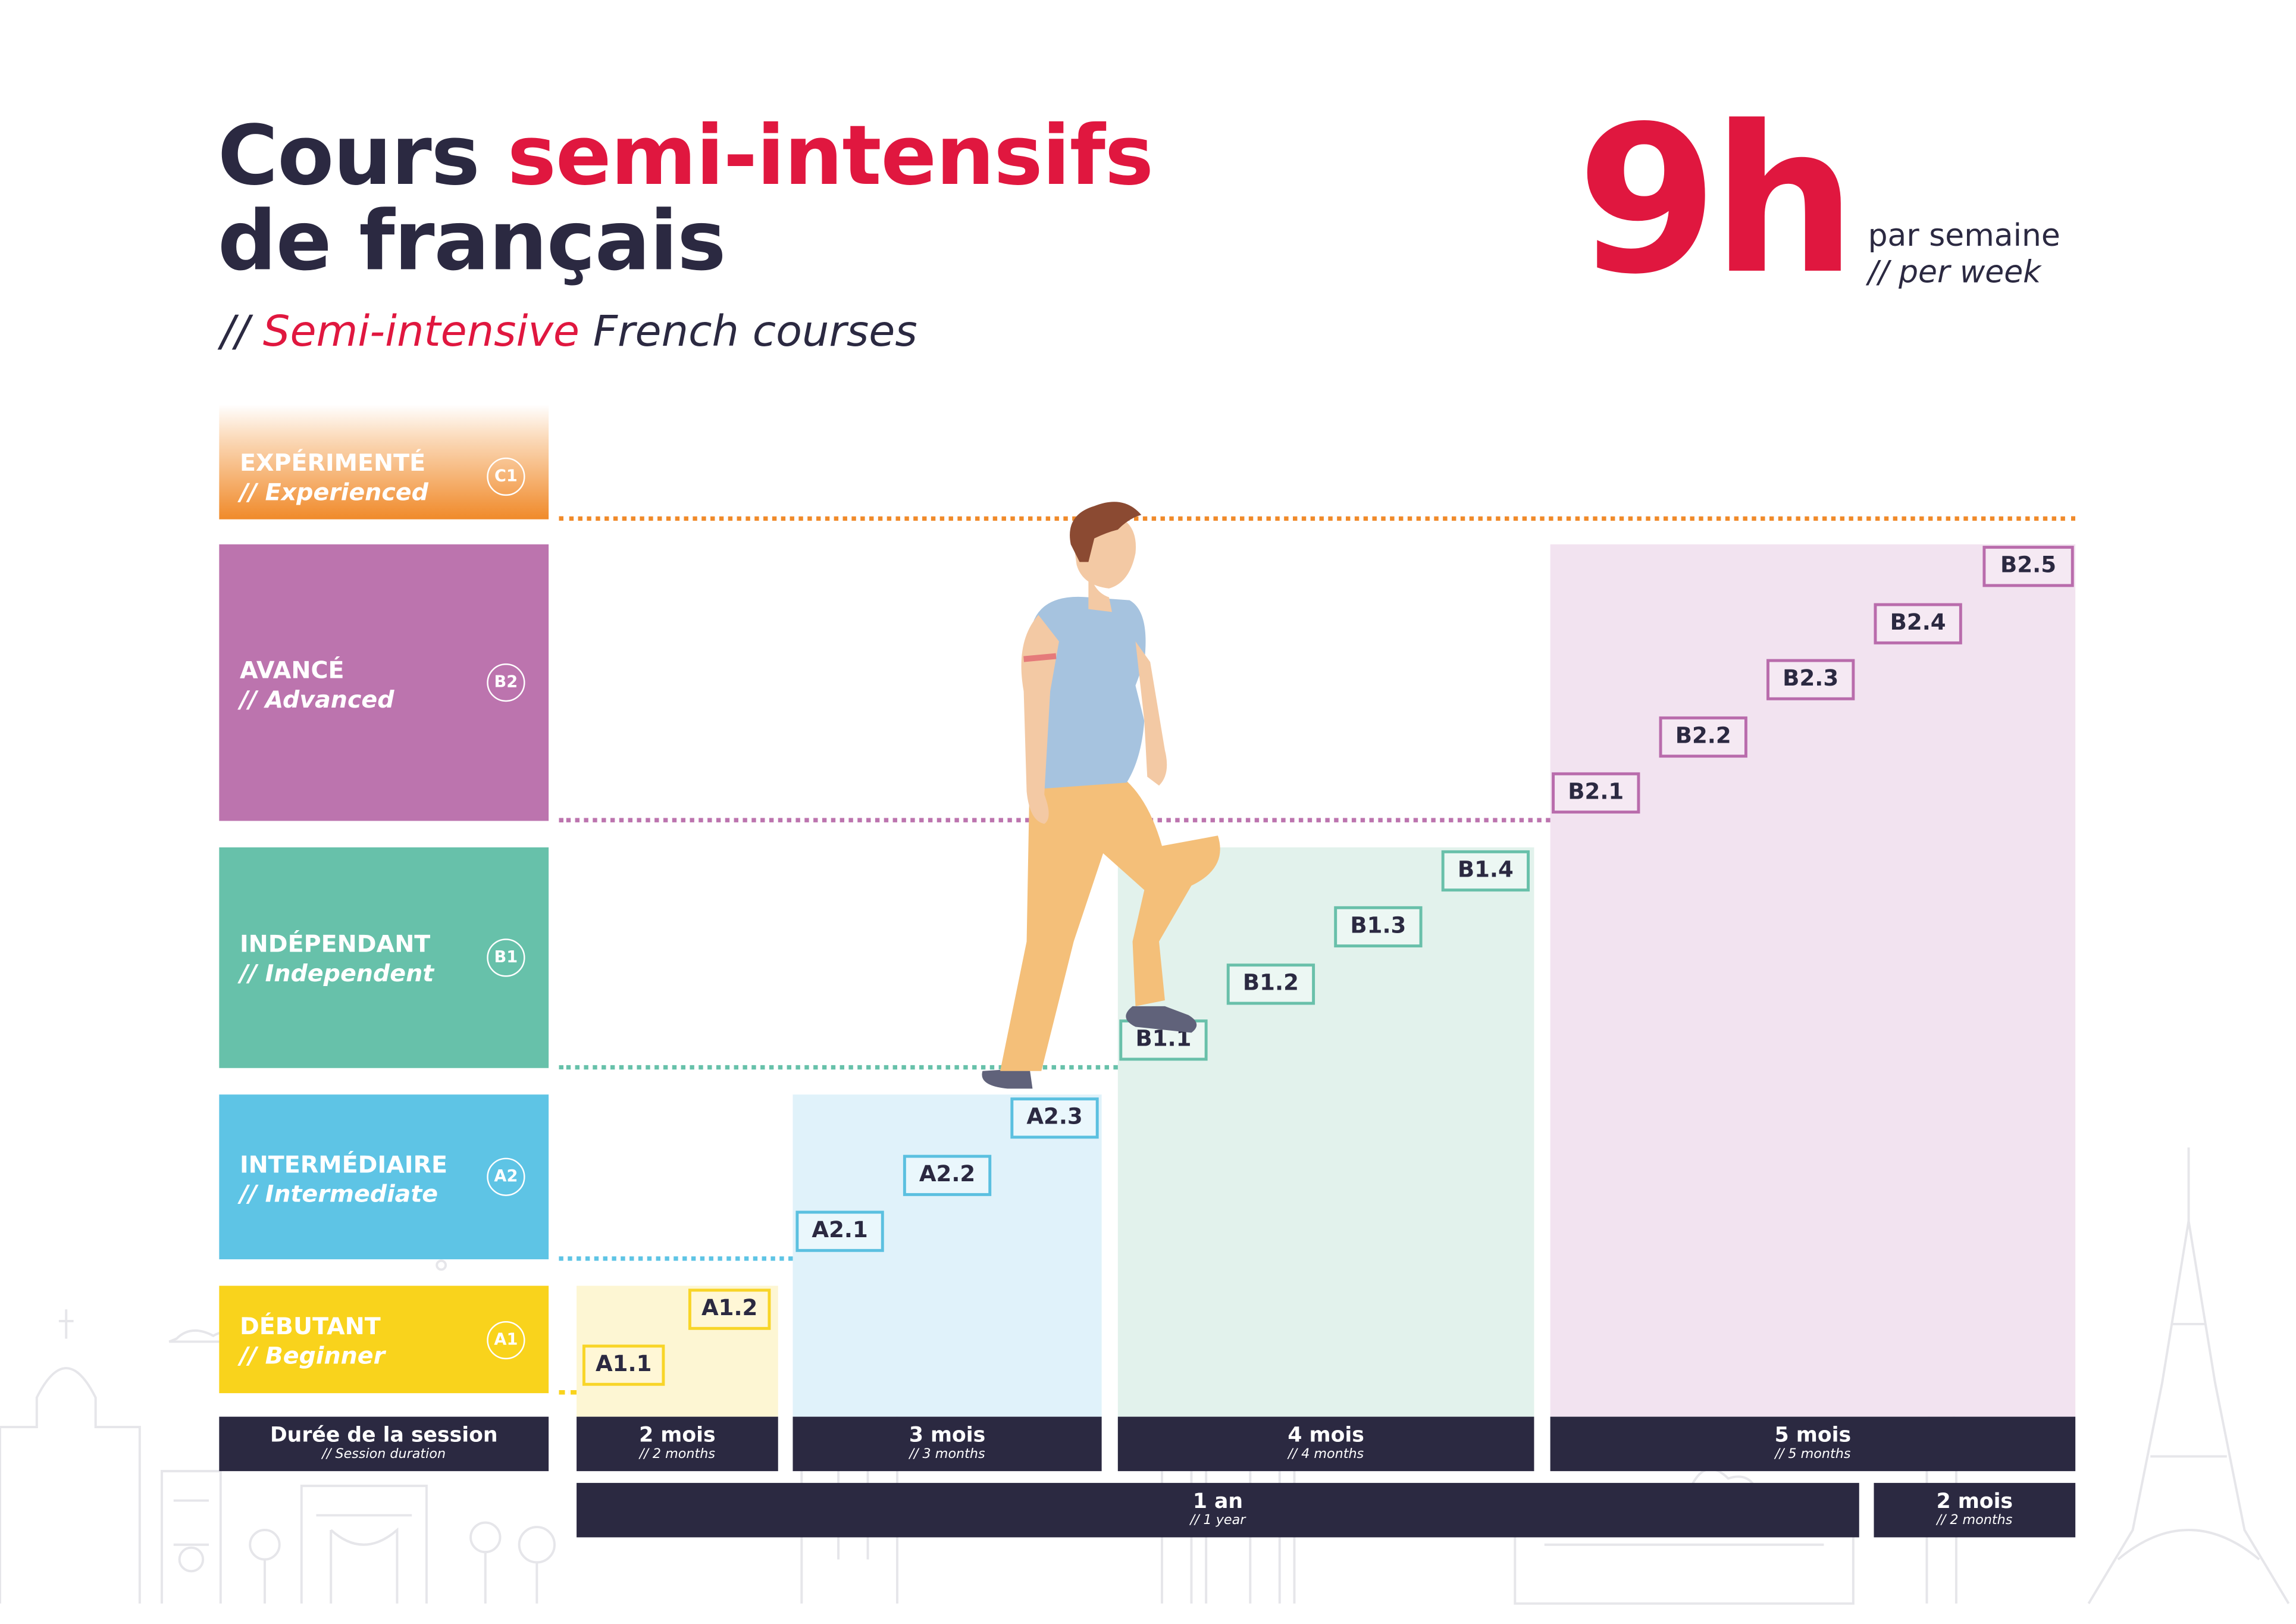  I want to click on level-a2: INTERMÉDIAIRE // Intermediate A2, so click(384, 1177).